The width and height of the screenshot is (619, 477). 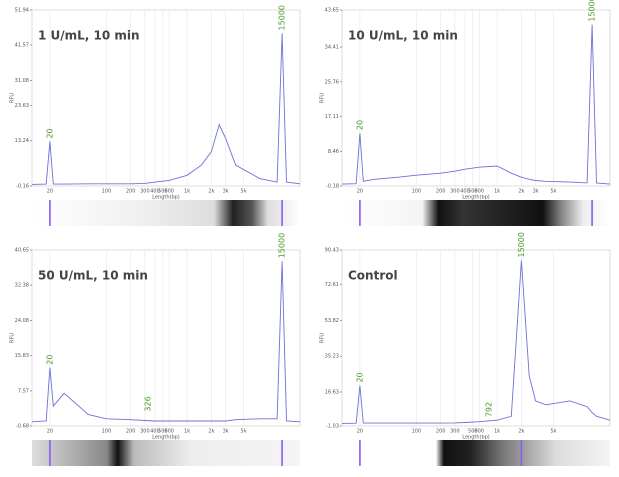 What do you see at coordinates (332, 117) in the screenshot?
I see `y-tick-label: 17.11` at bounding box center [332, 117].